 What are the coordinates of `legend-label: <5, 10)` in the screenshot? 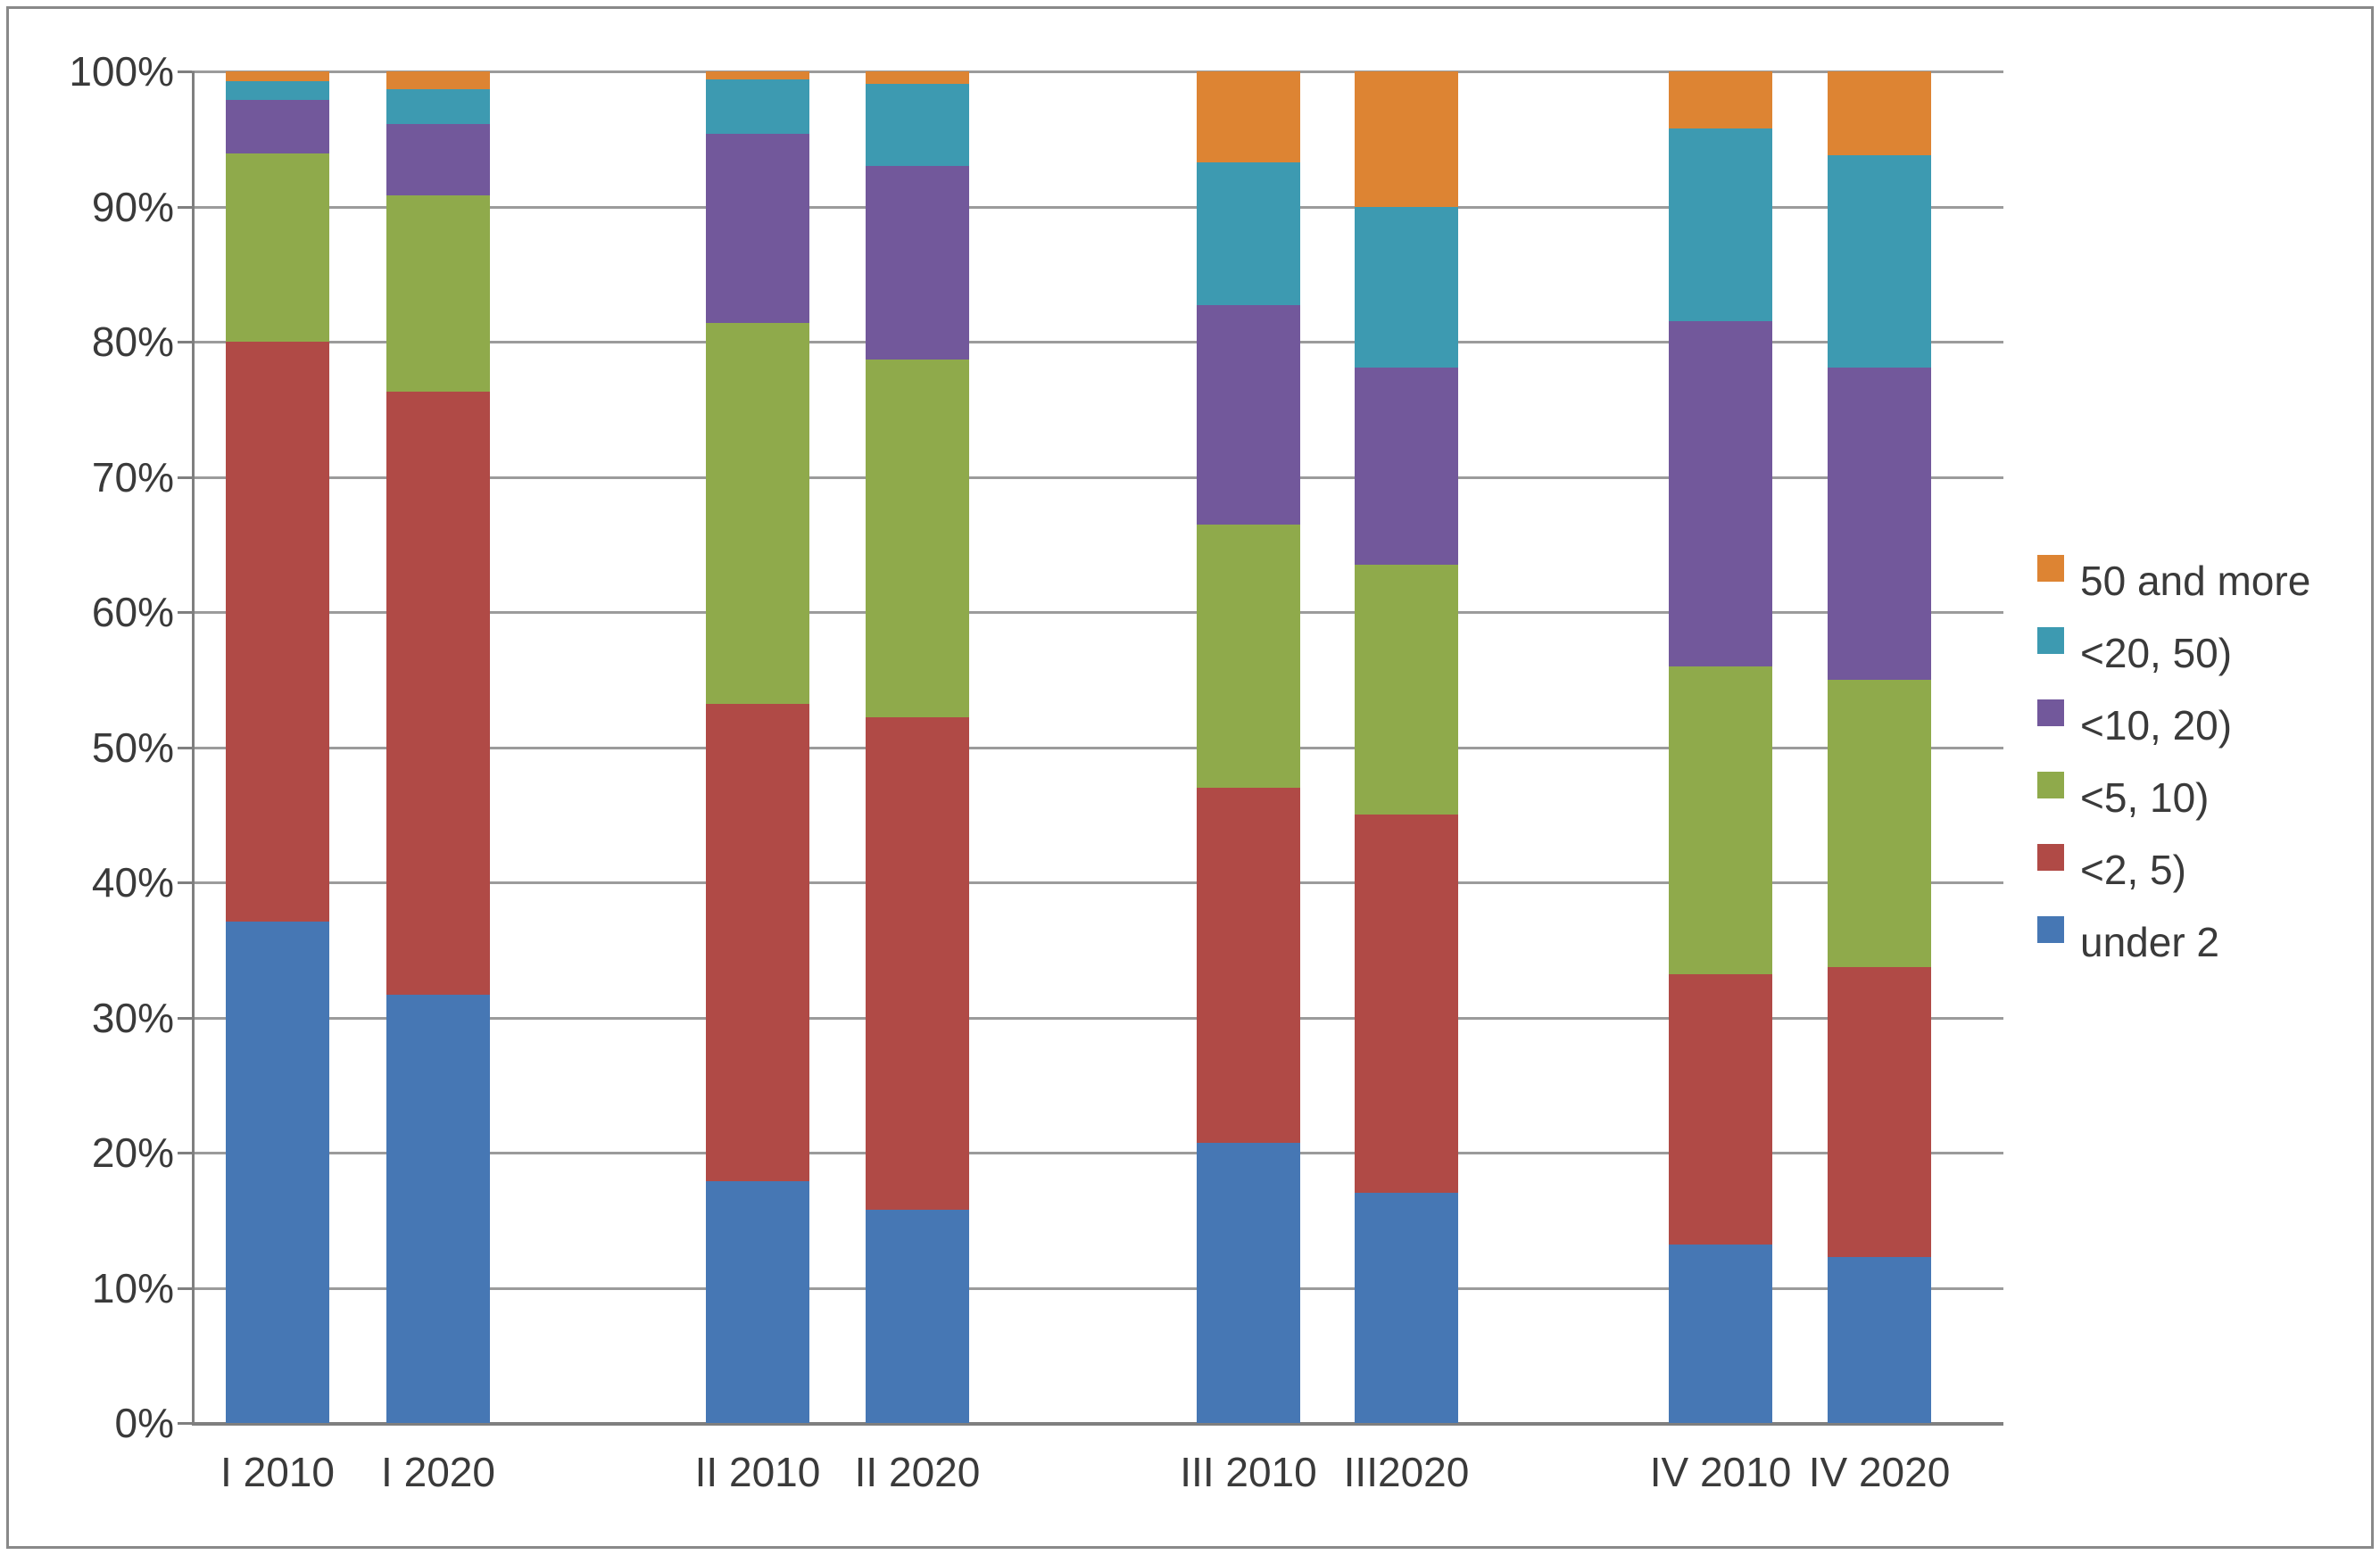 It's located at (2145, 797).